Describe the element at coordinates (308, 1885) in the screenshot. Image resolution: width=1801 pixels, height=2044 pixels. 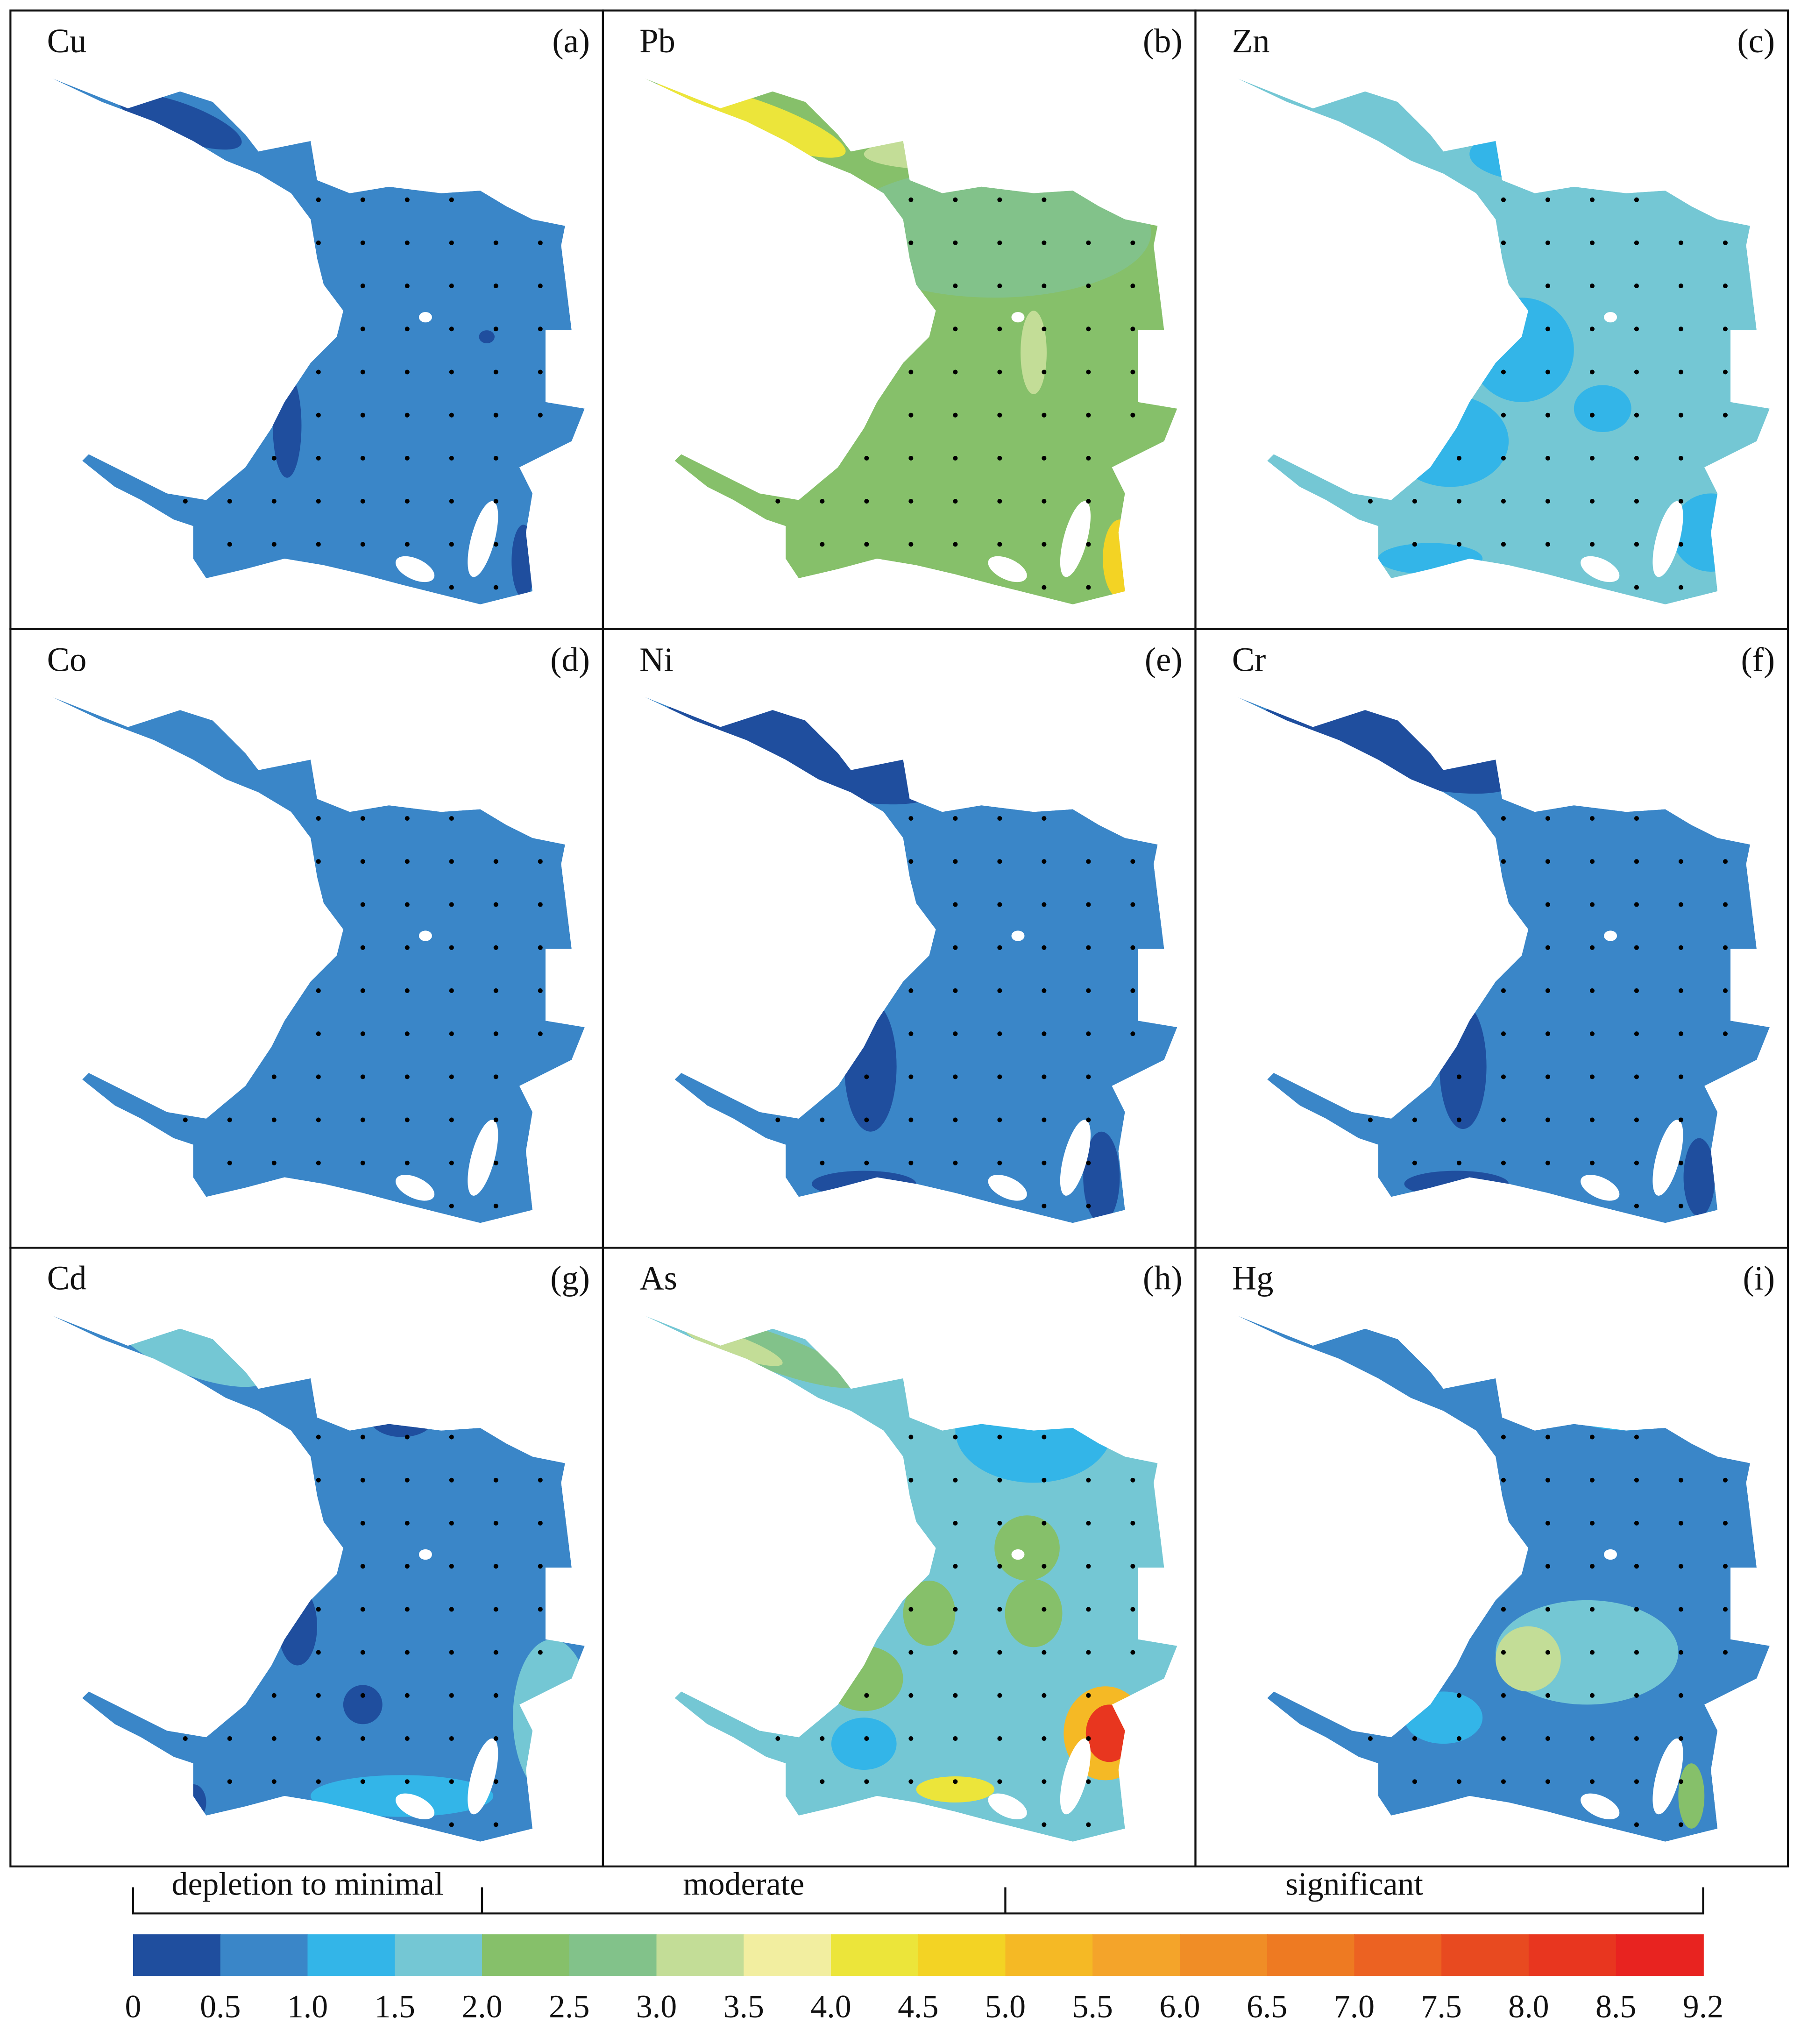
I see `class-label: depletion to minimal` at that location.